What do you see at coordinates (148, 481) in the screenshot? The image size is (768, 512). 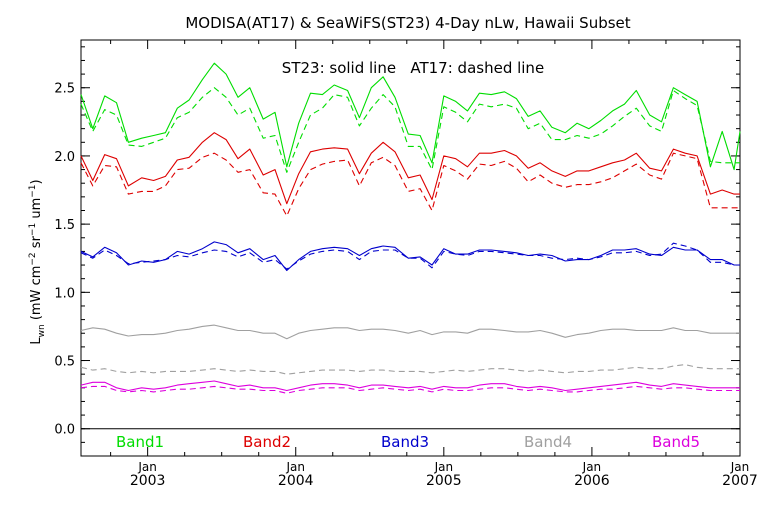 I see `x-tick-year-label: 2003` at bounding box center [148, 481].